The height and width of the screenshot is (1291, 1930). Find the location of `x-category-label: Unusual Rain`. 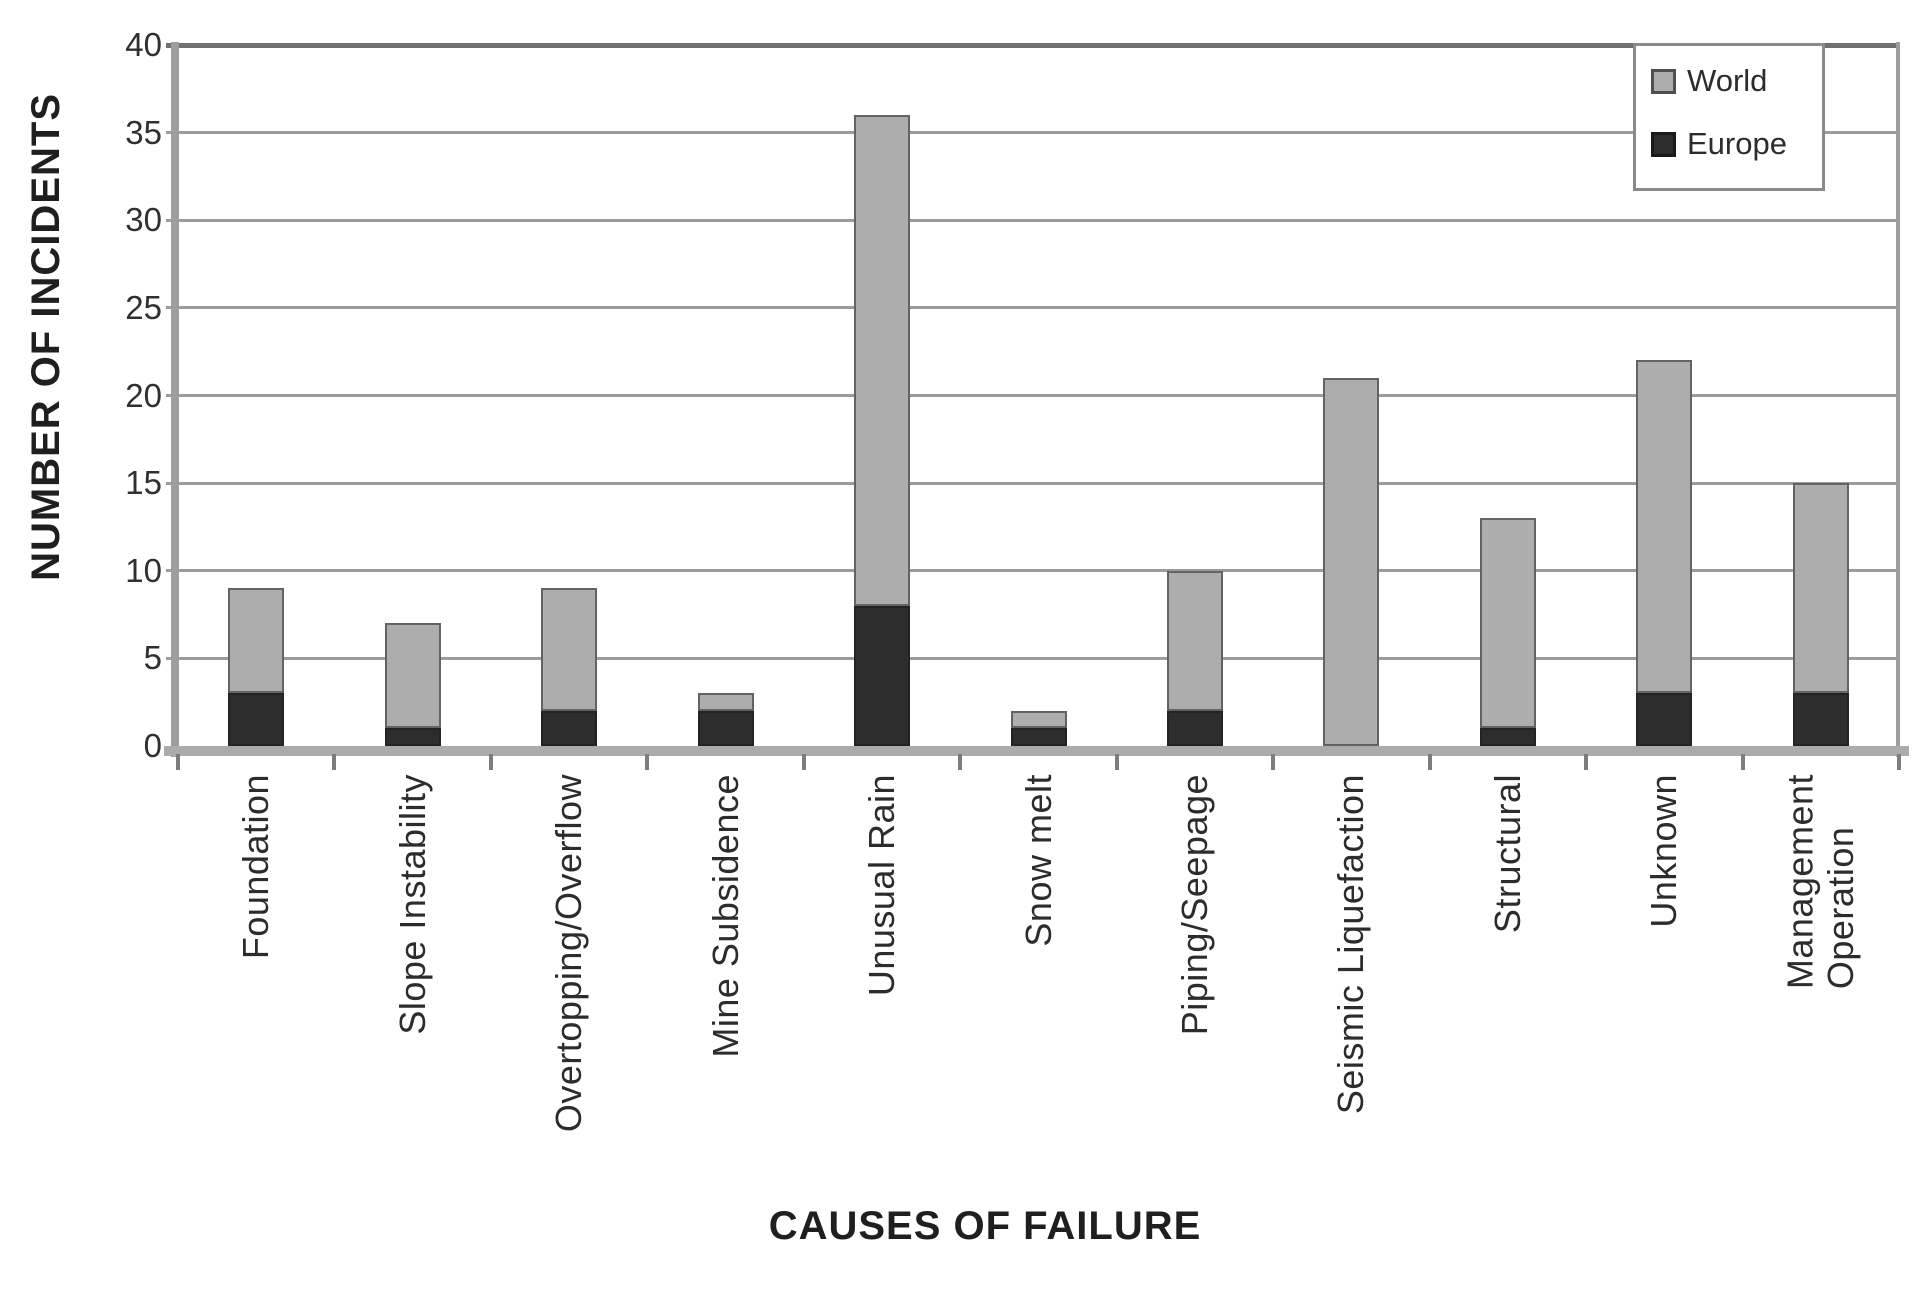

x-category-label: Unusual Rain is located at coordinates (881, 887).